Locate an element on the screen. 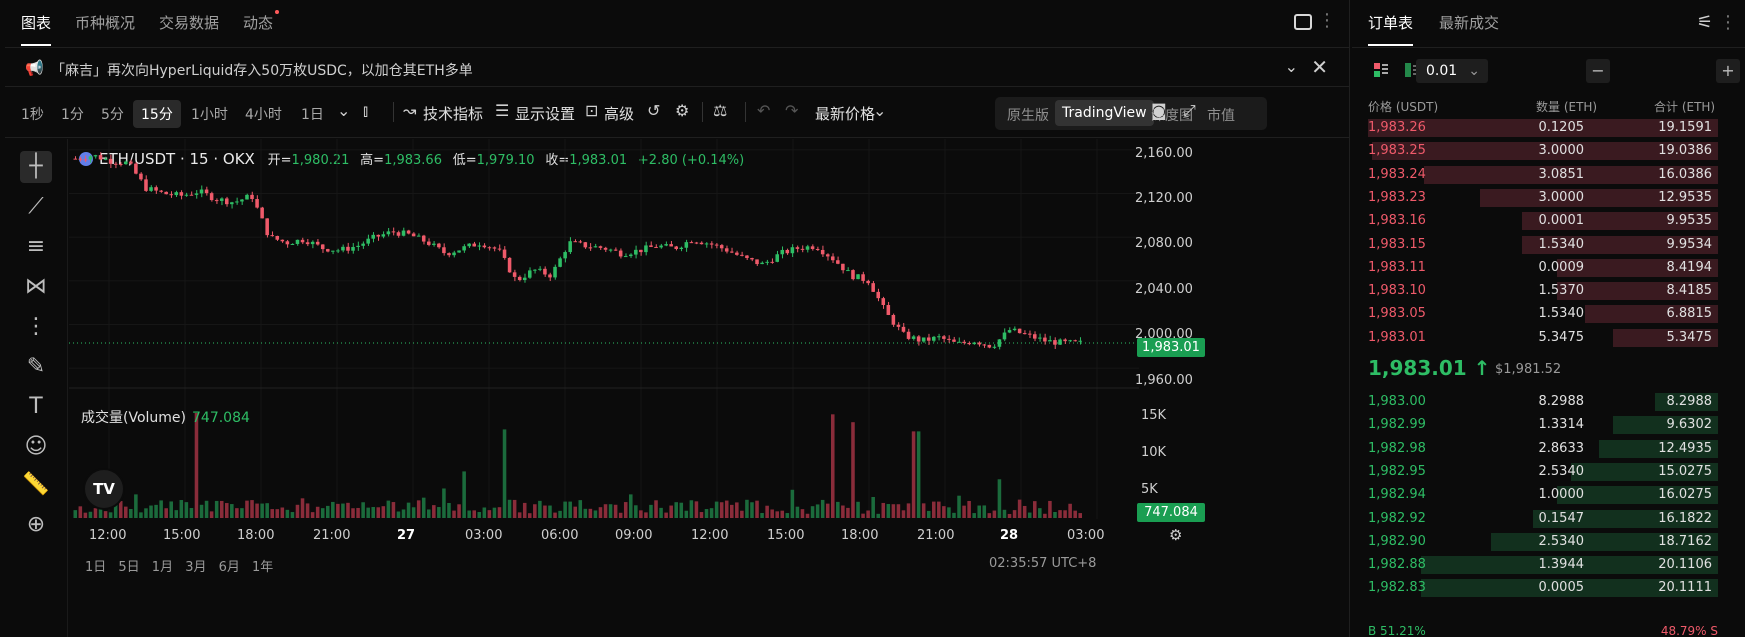  zoom-in-icon: ⊕ is located at coordinates (36, 524).